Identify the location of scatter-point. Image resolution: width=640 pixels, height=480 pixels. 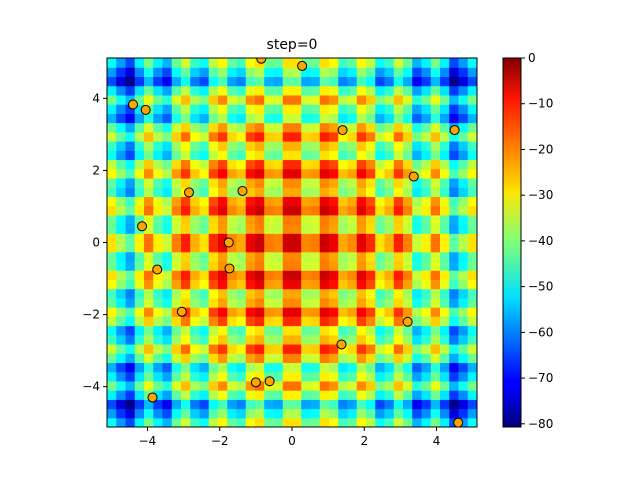
(413, 176).